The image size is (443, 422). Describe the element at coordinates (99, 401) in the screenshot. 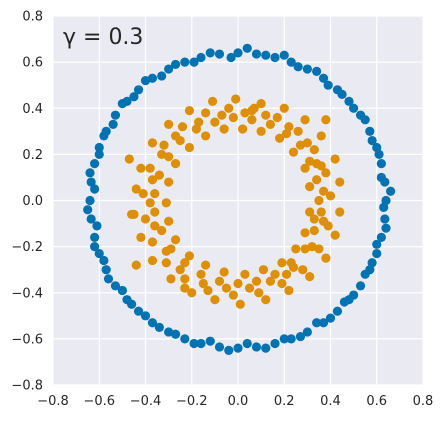

I see `x-tick-label-1: −0.6` at that location.